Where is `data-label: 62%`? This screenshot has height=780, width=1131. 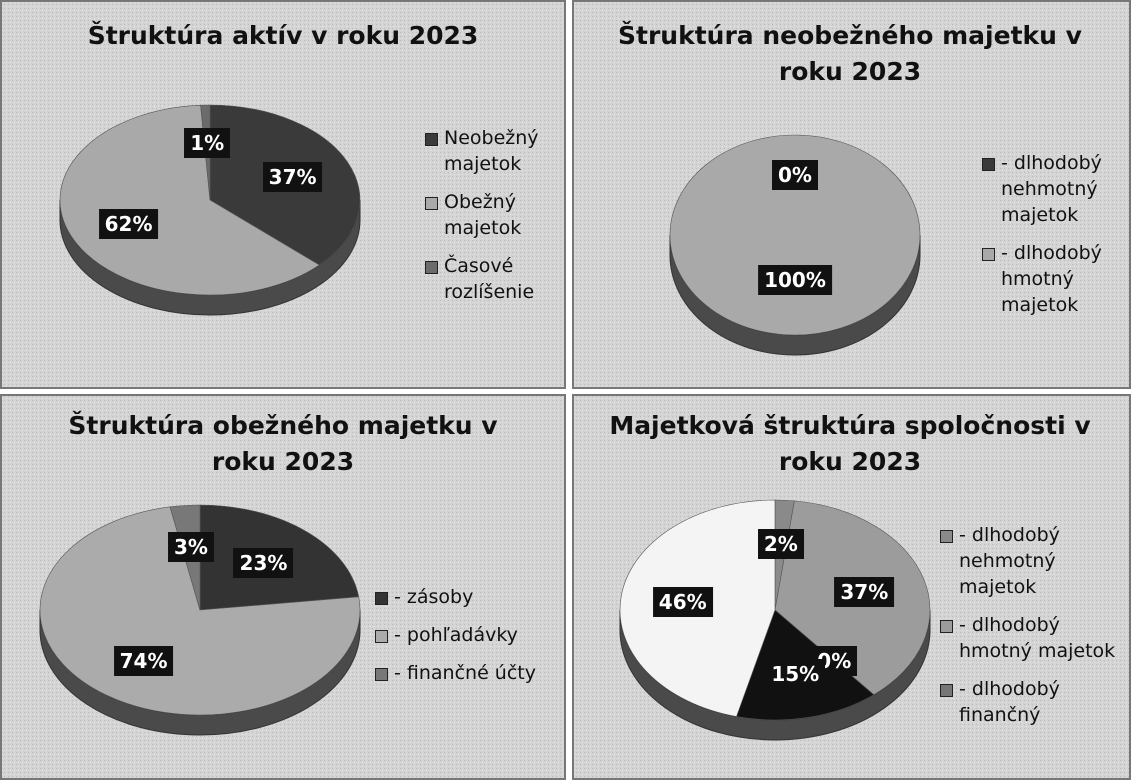 data-label: 62% is located at coordinates (128, 224).